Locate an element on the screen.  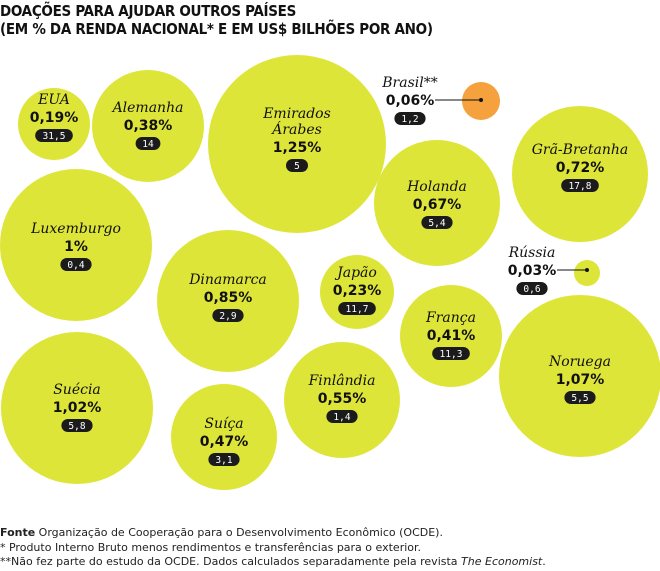
pct-label-noruega: 1,07% is located at coordinates (580, 380).